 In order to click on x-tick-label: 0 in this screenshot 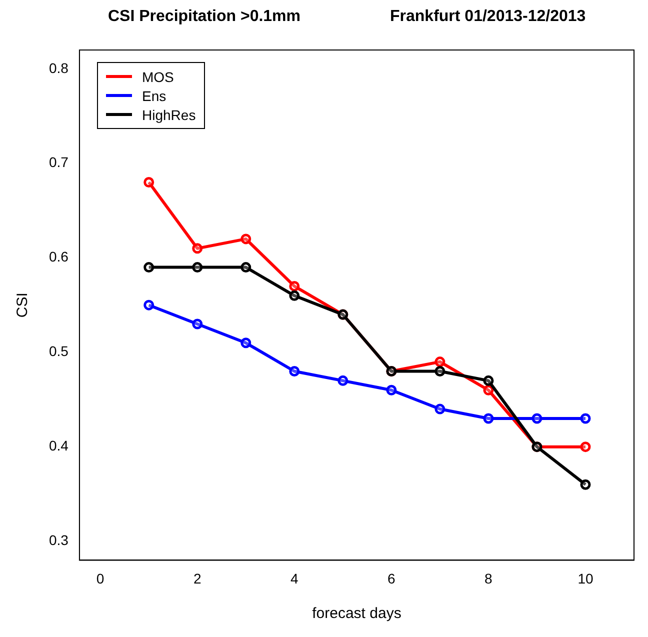, I will do `click(100, 578)`.